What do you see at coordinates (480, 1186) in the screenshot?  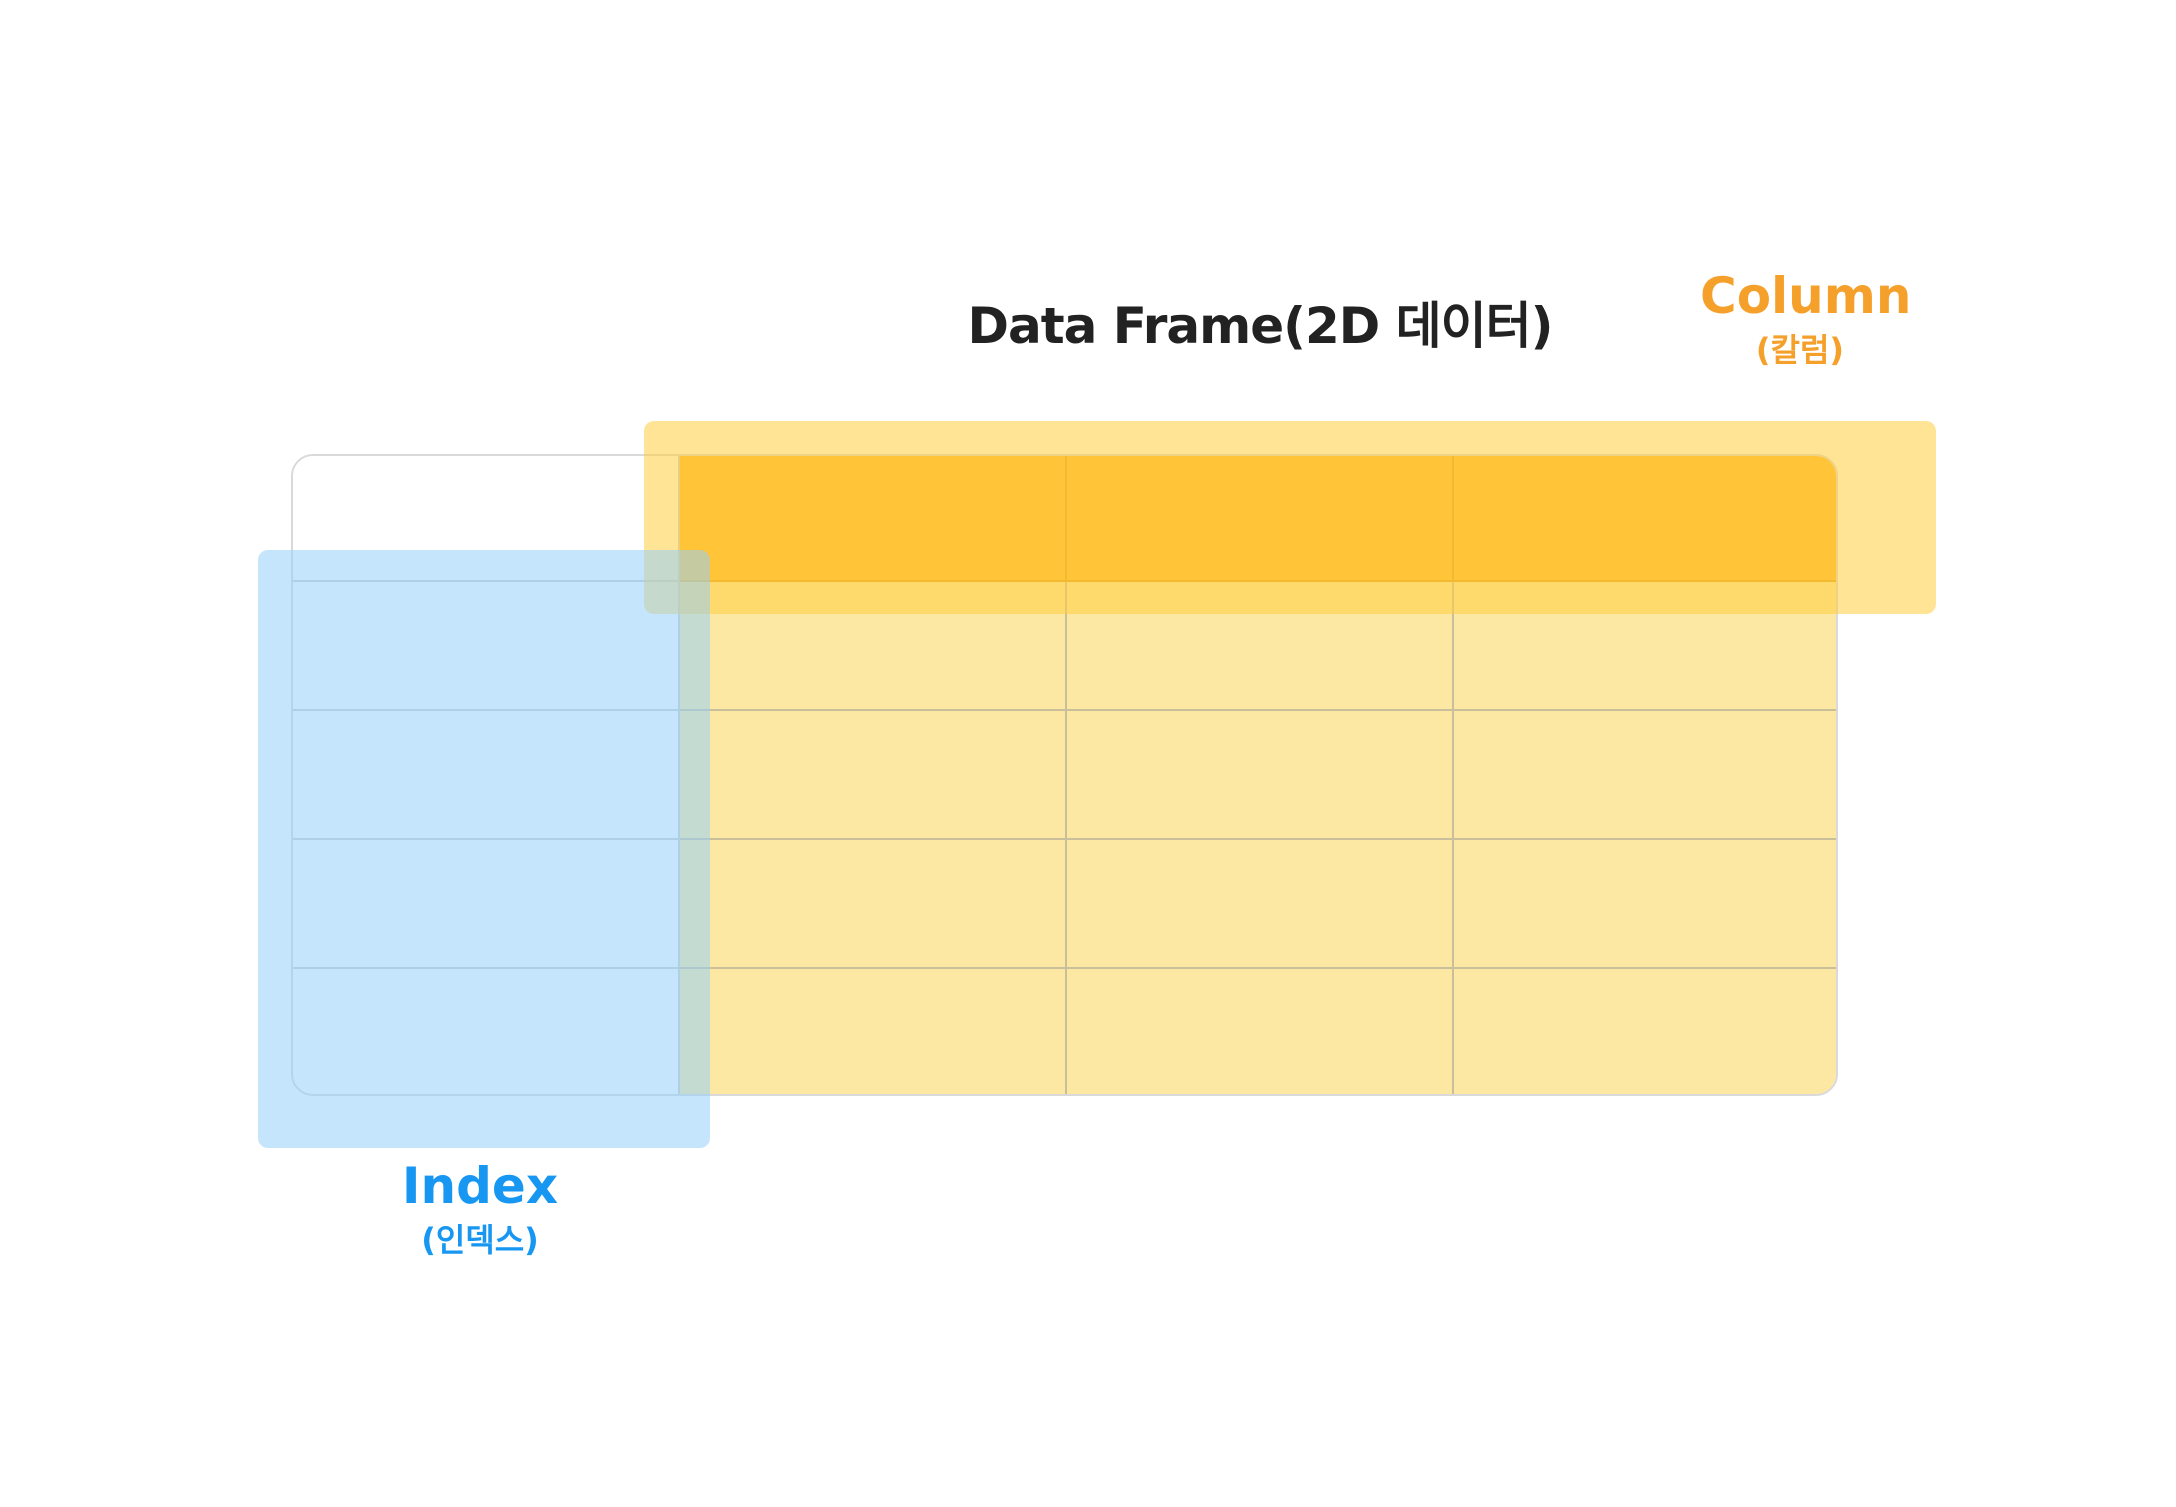 I see `index-label: Index` at bounding box center [480, 1186].